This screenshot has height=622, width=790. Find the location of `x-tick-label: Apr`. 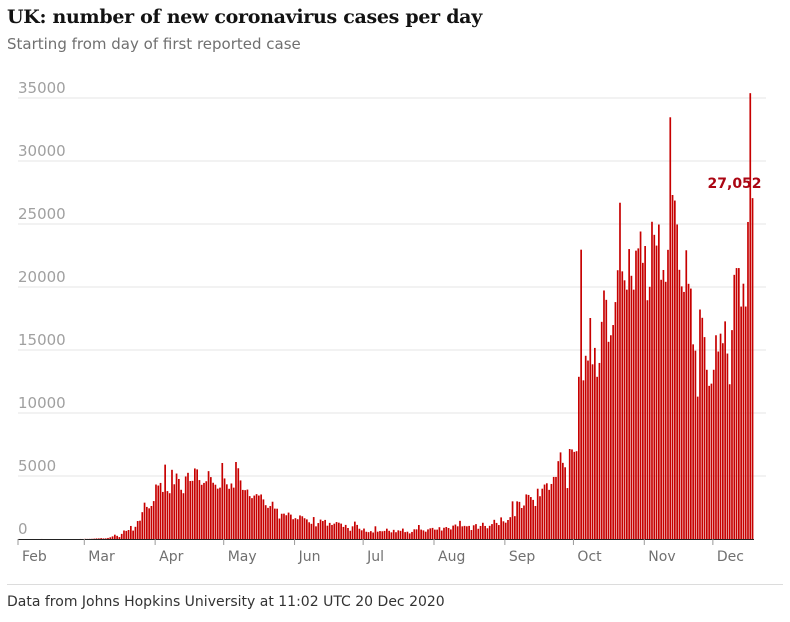

x-tick-label: Apr is located at coordinates (171, 557).